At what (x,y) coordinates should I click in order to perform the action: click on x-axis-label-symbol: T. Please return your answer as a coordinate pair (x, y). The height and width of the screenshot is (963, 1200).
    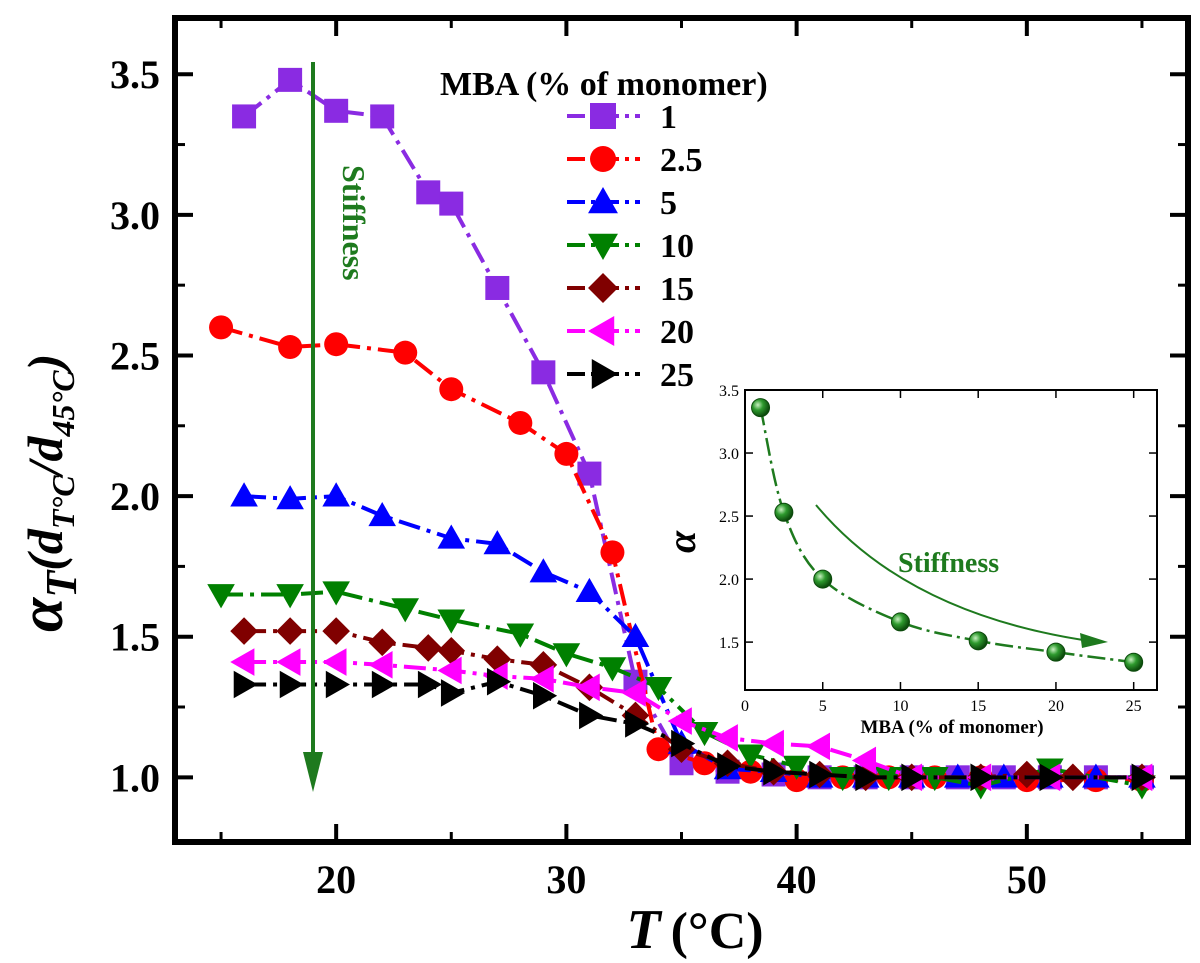
    Looking at the image, I should click on (644, 930).